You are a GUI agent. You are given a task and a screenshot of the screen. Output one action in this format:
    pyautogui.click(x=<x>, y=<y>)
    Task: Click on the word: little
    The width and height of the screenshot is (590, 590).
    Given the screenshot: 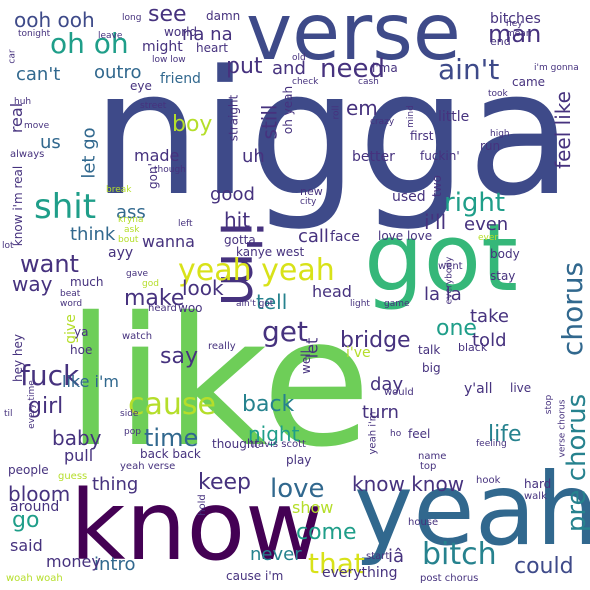 What is the action you would take?
    pyautogui.click(x=454, y=117)
    